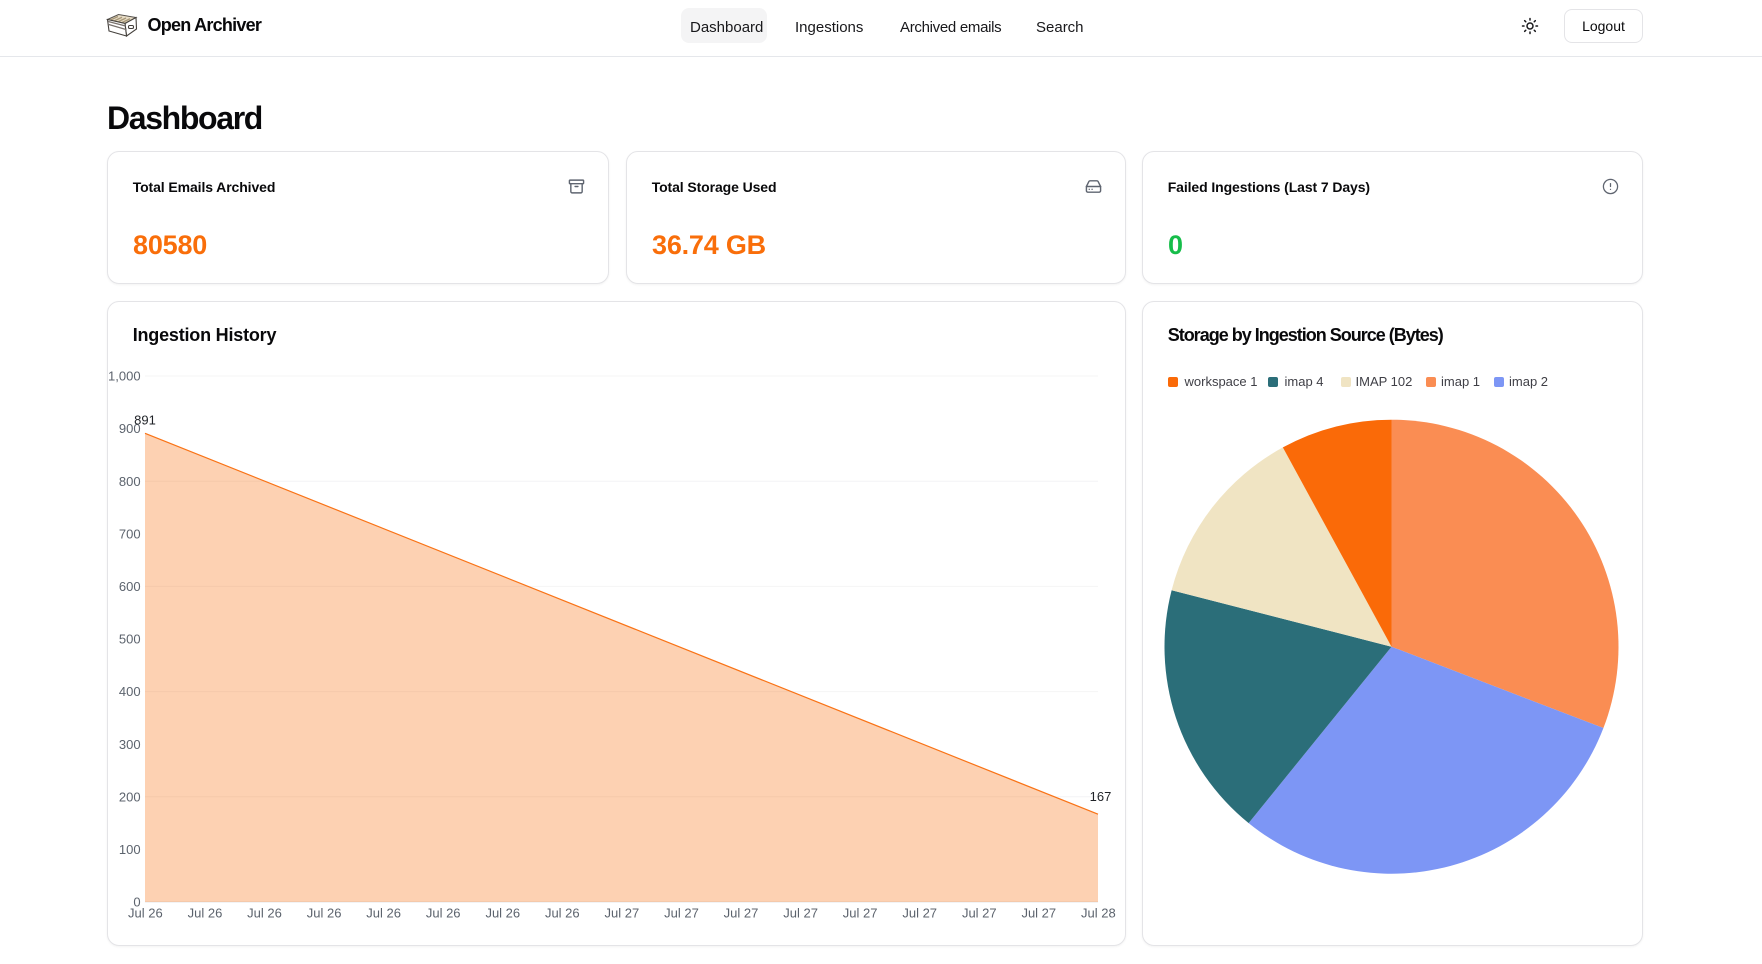  I want to click on svg-text: Jul 28, so click(1098, 912).